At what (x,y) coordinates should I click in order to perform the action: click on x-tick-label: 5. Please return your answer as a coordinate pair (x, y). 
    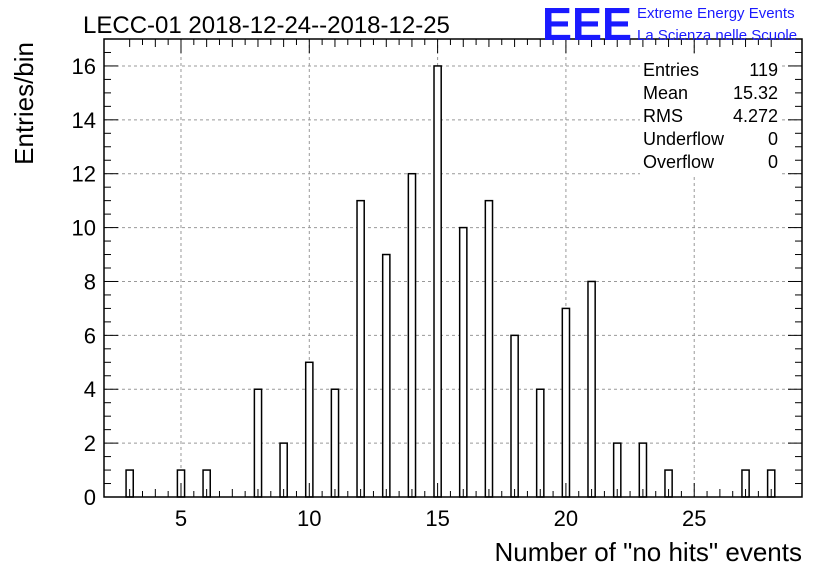
    Looking at the image, I should click on (181, 518).